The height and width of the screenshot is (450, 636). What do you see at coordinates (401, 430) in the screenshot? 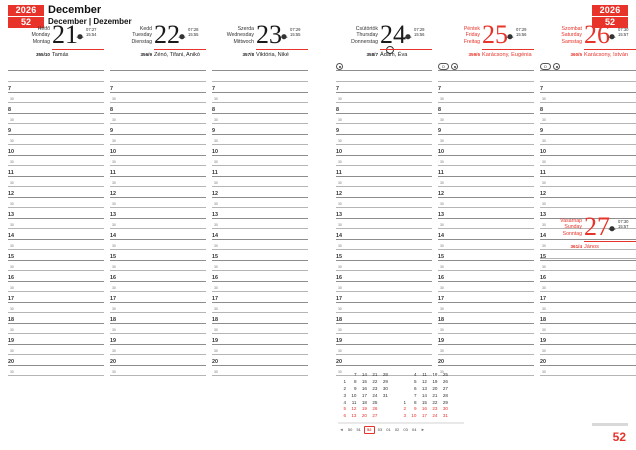
I see `week-number-bar: ◄ 50 51 52 53 01 02 03 04 ►` at bounding box center [401, 430].